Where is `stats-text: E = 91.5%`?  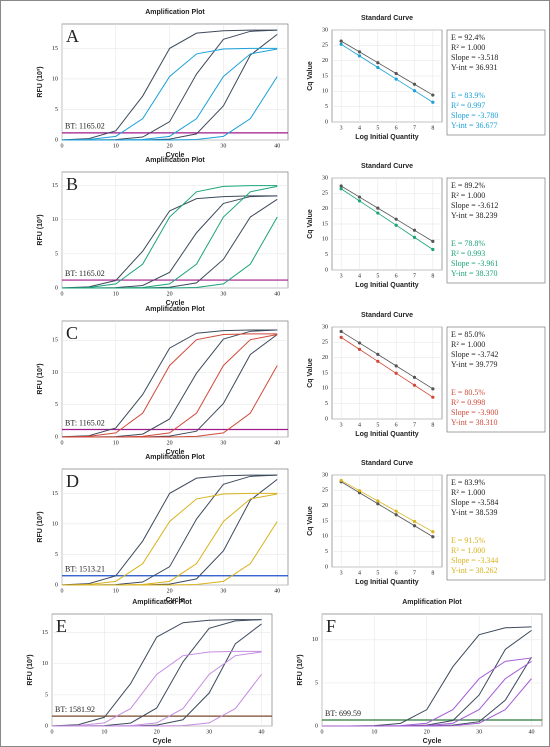 stats-text: E = 91.5% is located at coordinates (468, 540).